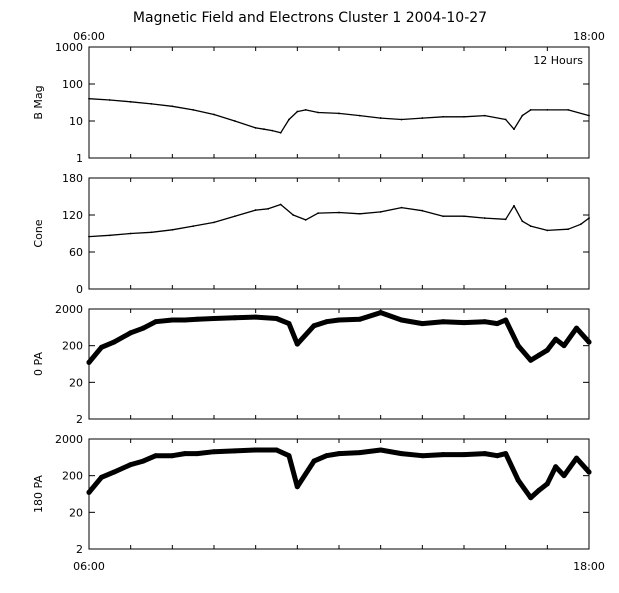  Describe the element at coordinates (38, 364) in the screenshot. I see `y-axis-label-pa0: 0 PA` at that location.